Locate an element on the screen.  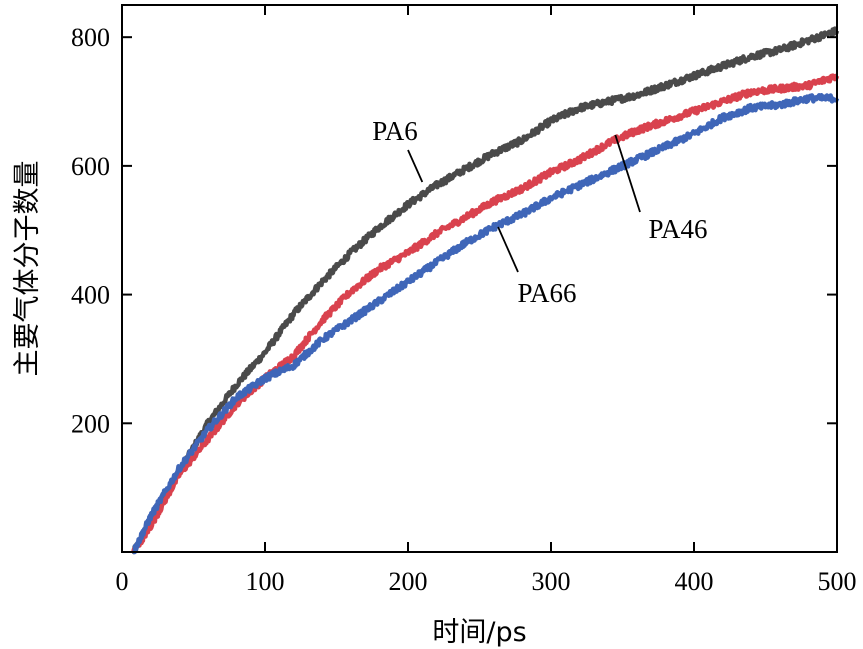
x-tick-label: 200 is located at coordinates (408, 581).